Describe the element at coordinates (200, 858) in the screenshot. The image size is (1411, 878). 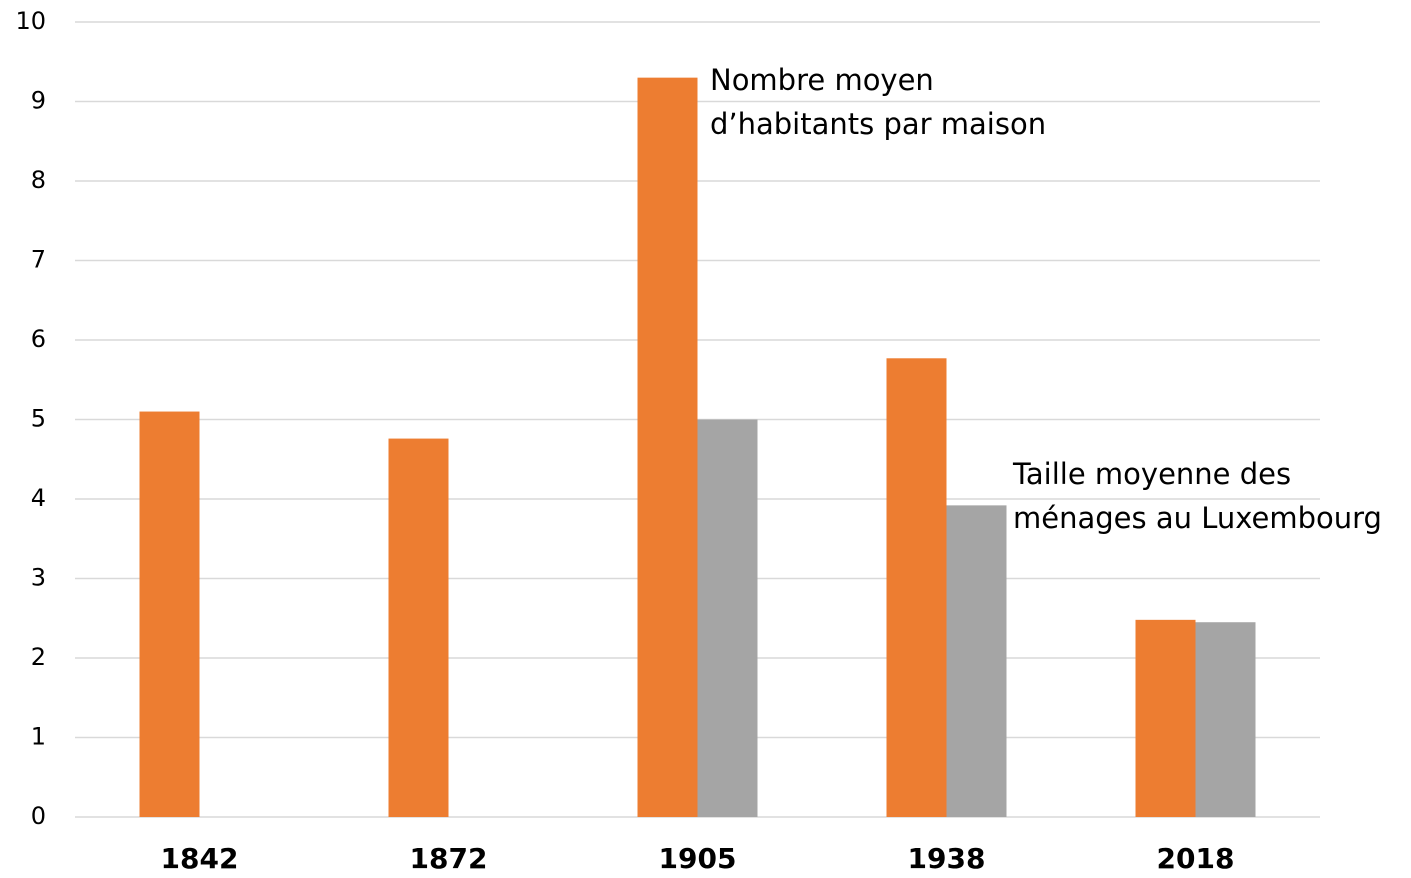
I see `x-tick-label: 1842` at that location.